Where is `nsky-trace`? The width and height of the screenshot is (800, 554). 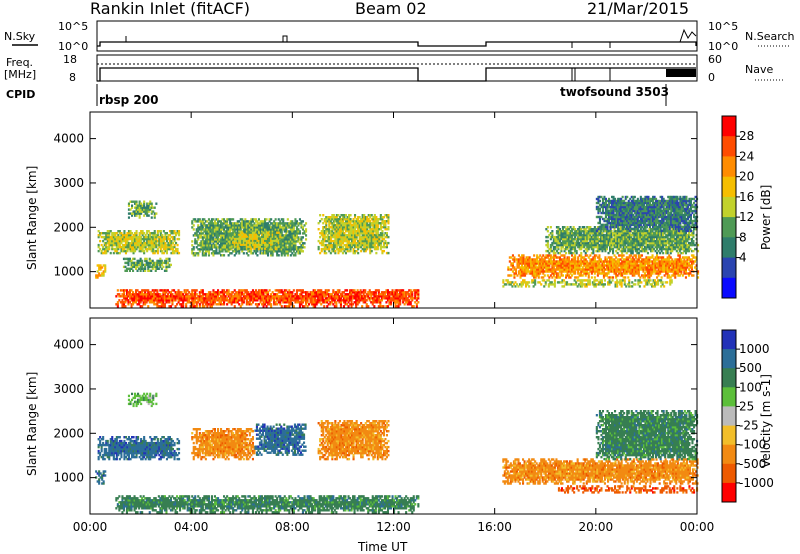 nsky-trace is located at coordinates (397, 44).